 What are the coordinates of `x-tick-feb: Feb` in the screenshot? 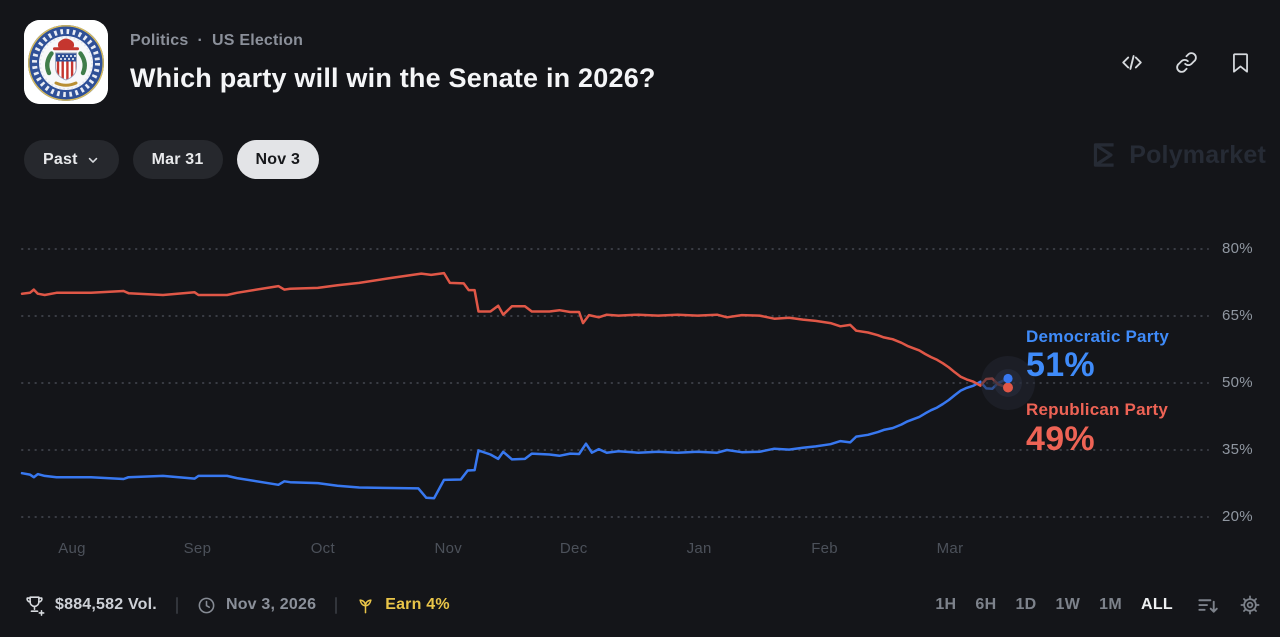 It's located at (824, 548).